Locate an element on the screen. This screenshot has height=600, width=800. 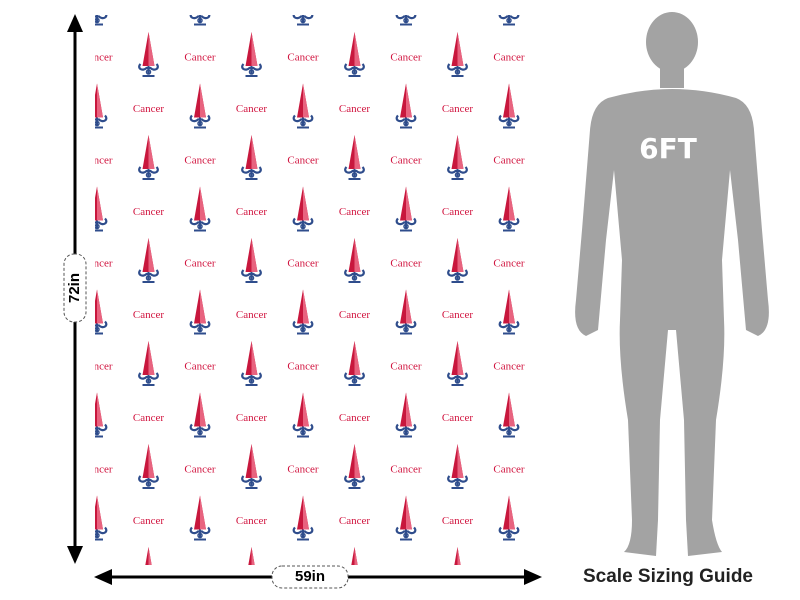
width-dimension: 59in is located at coordinates (318, 577).